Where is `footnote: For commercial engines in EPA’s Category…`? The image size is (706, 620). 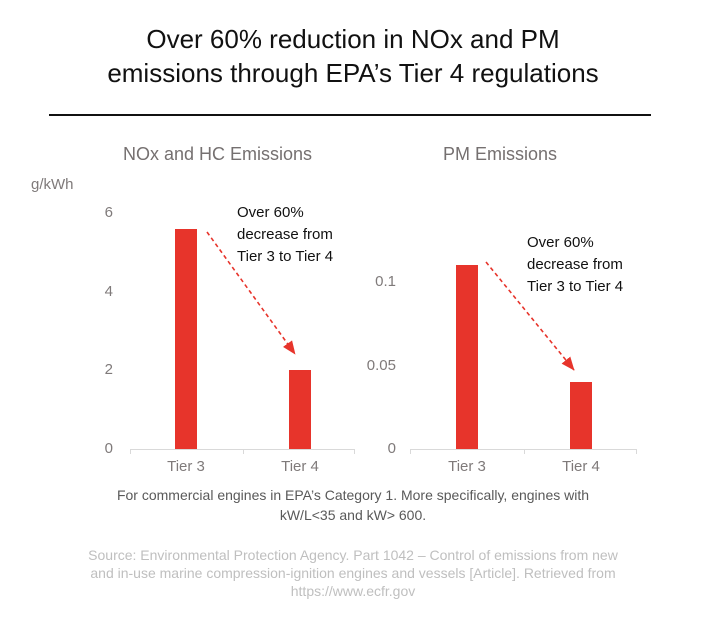 footnote: For commercial engines in EPA’s Category… is located at coordinates (353, 505).